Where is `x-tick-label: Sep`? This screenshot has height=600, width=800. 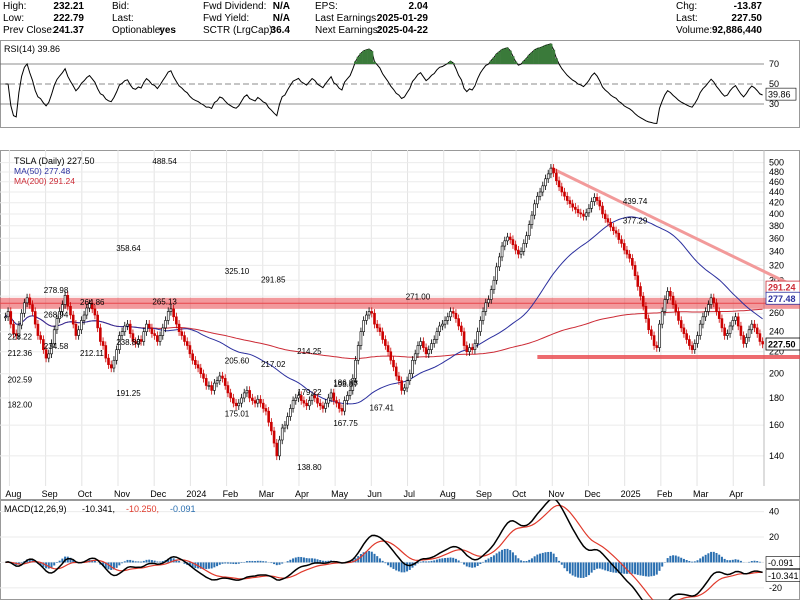
x-tick-label: Sep is located at coordinates (484, 494).